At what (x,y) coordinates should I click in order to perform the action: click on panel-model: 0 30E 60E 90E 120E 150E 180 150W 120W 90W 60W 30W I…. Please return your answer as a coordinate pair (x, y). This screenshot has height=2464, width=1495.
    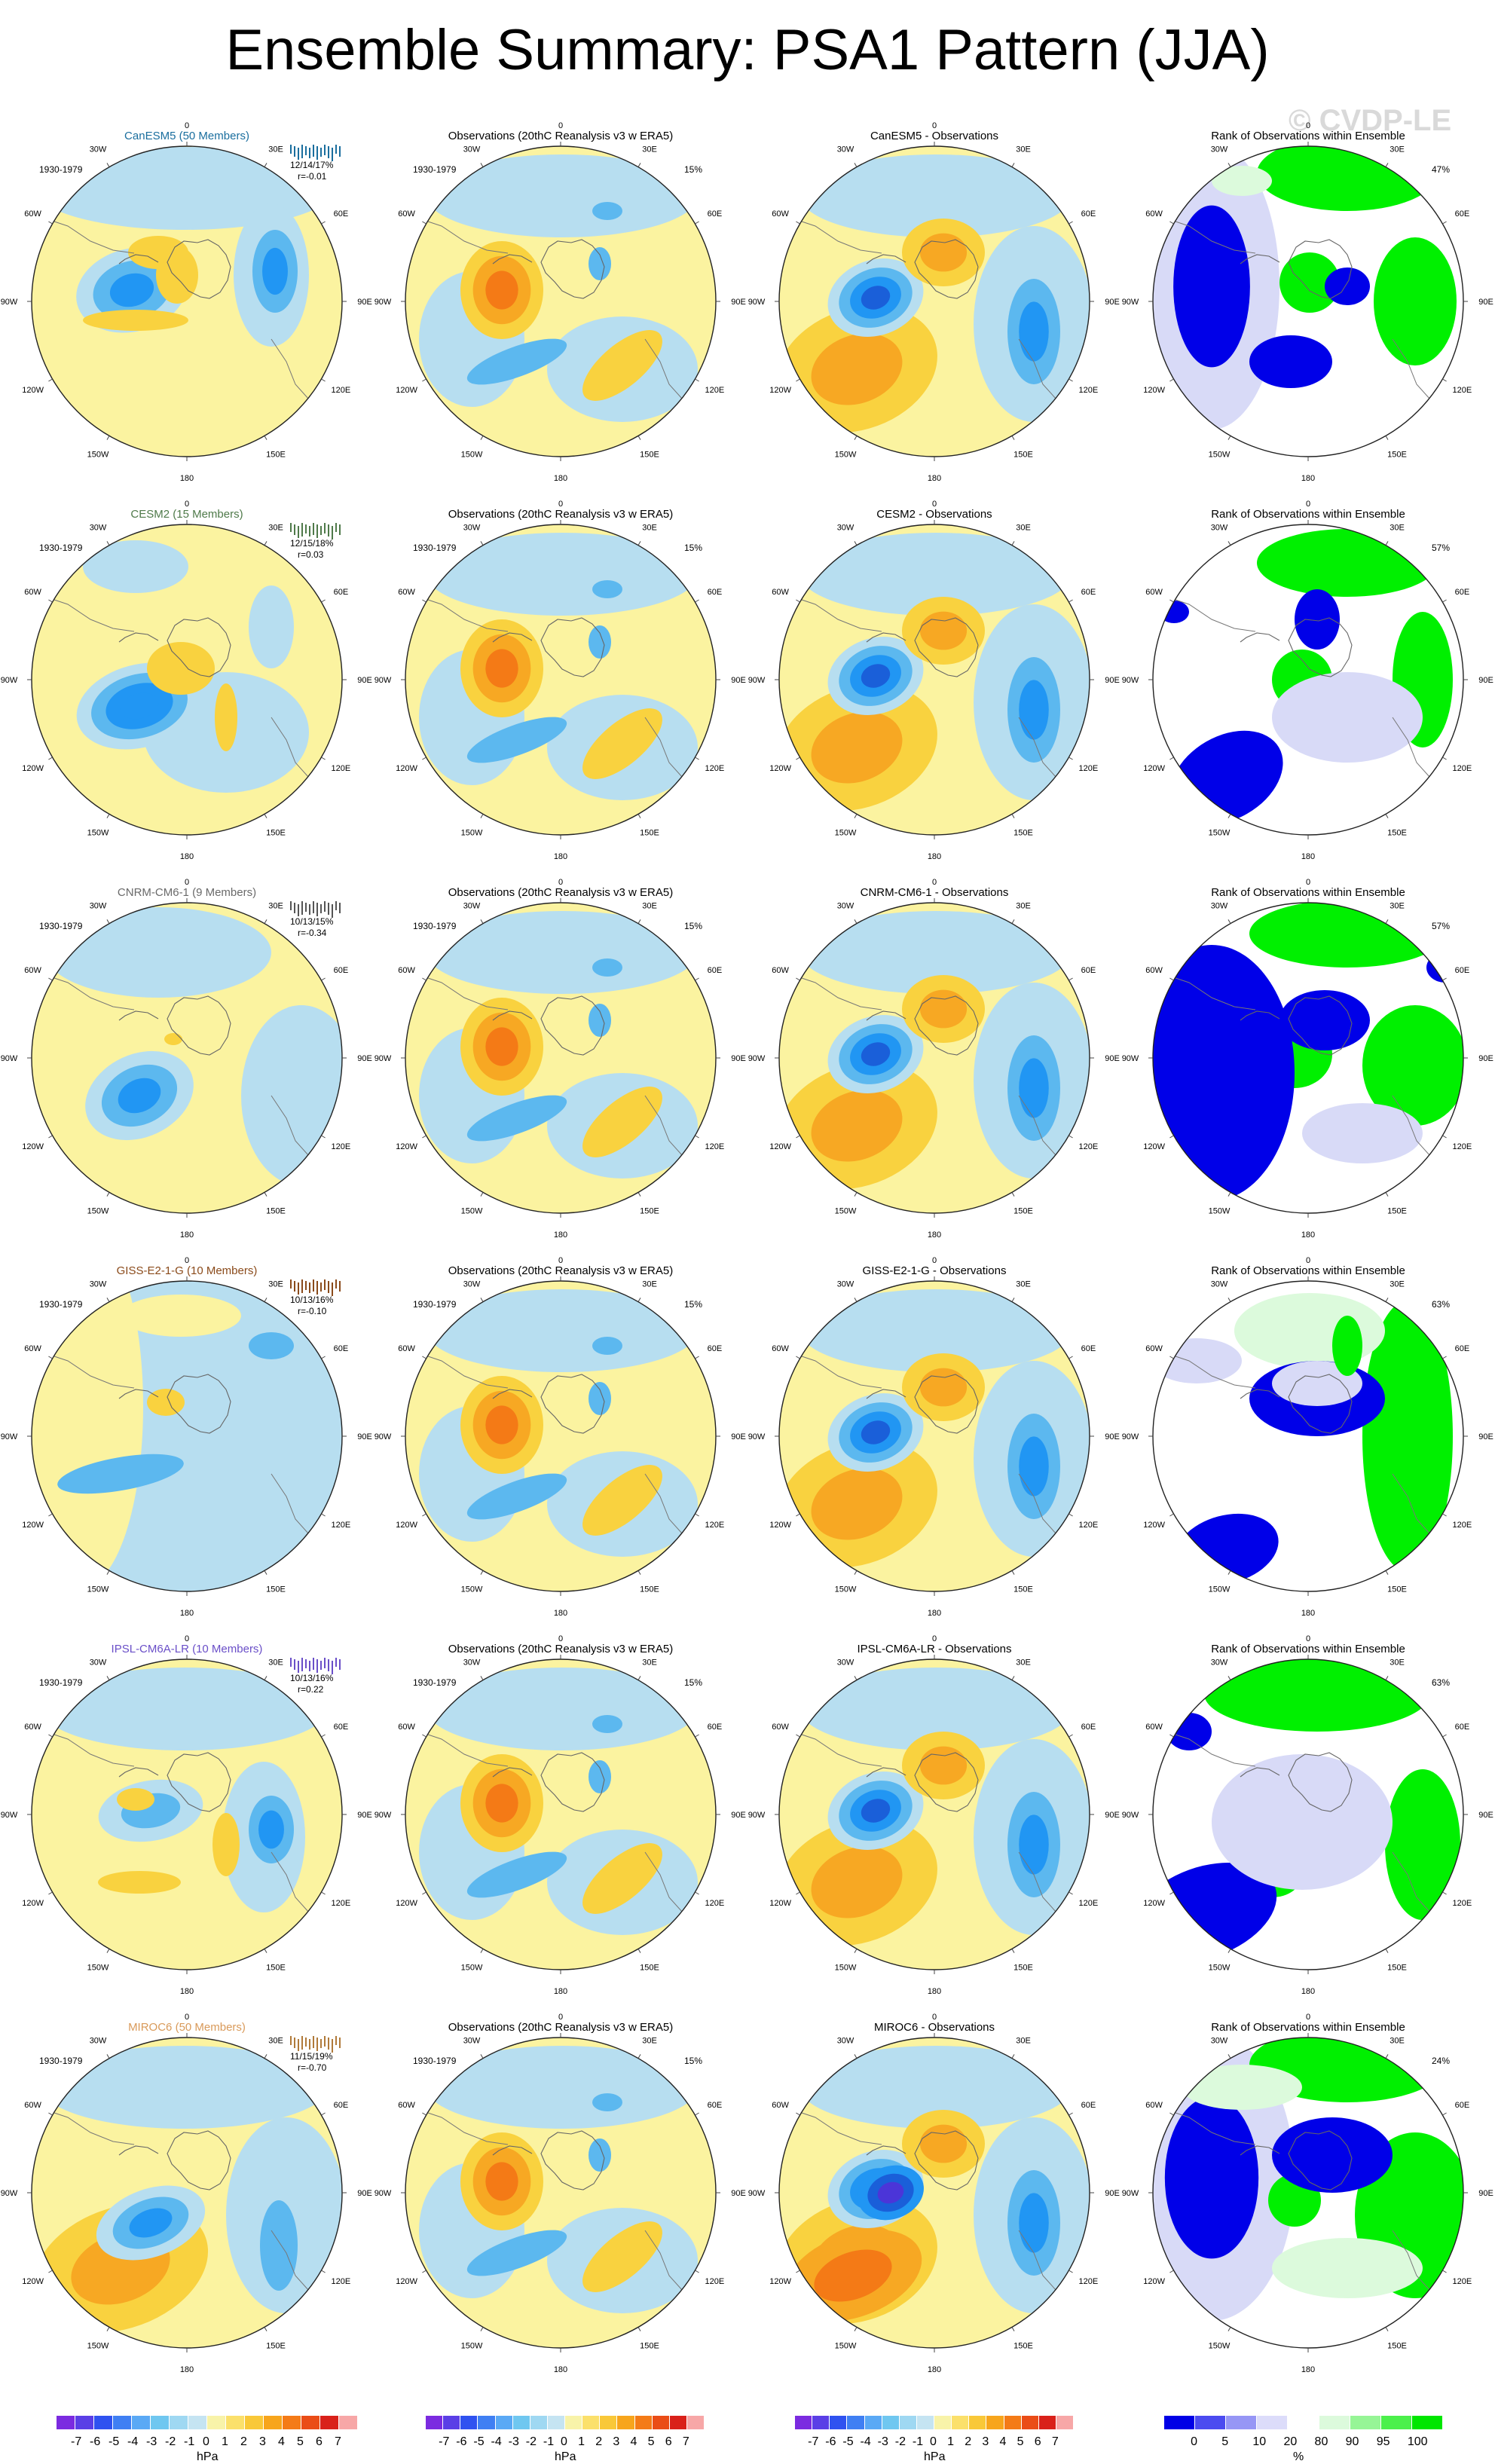
    Looking at the image, I should click on (187, 1815).